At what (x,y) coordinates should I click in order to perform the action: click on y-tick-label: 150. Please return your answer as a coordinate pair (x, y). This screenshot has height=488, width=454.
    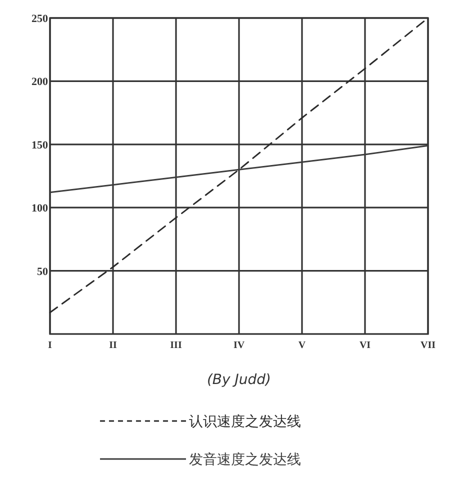
    Looking at the image, I should click on (40, 145).